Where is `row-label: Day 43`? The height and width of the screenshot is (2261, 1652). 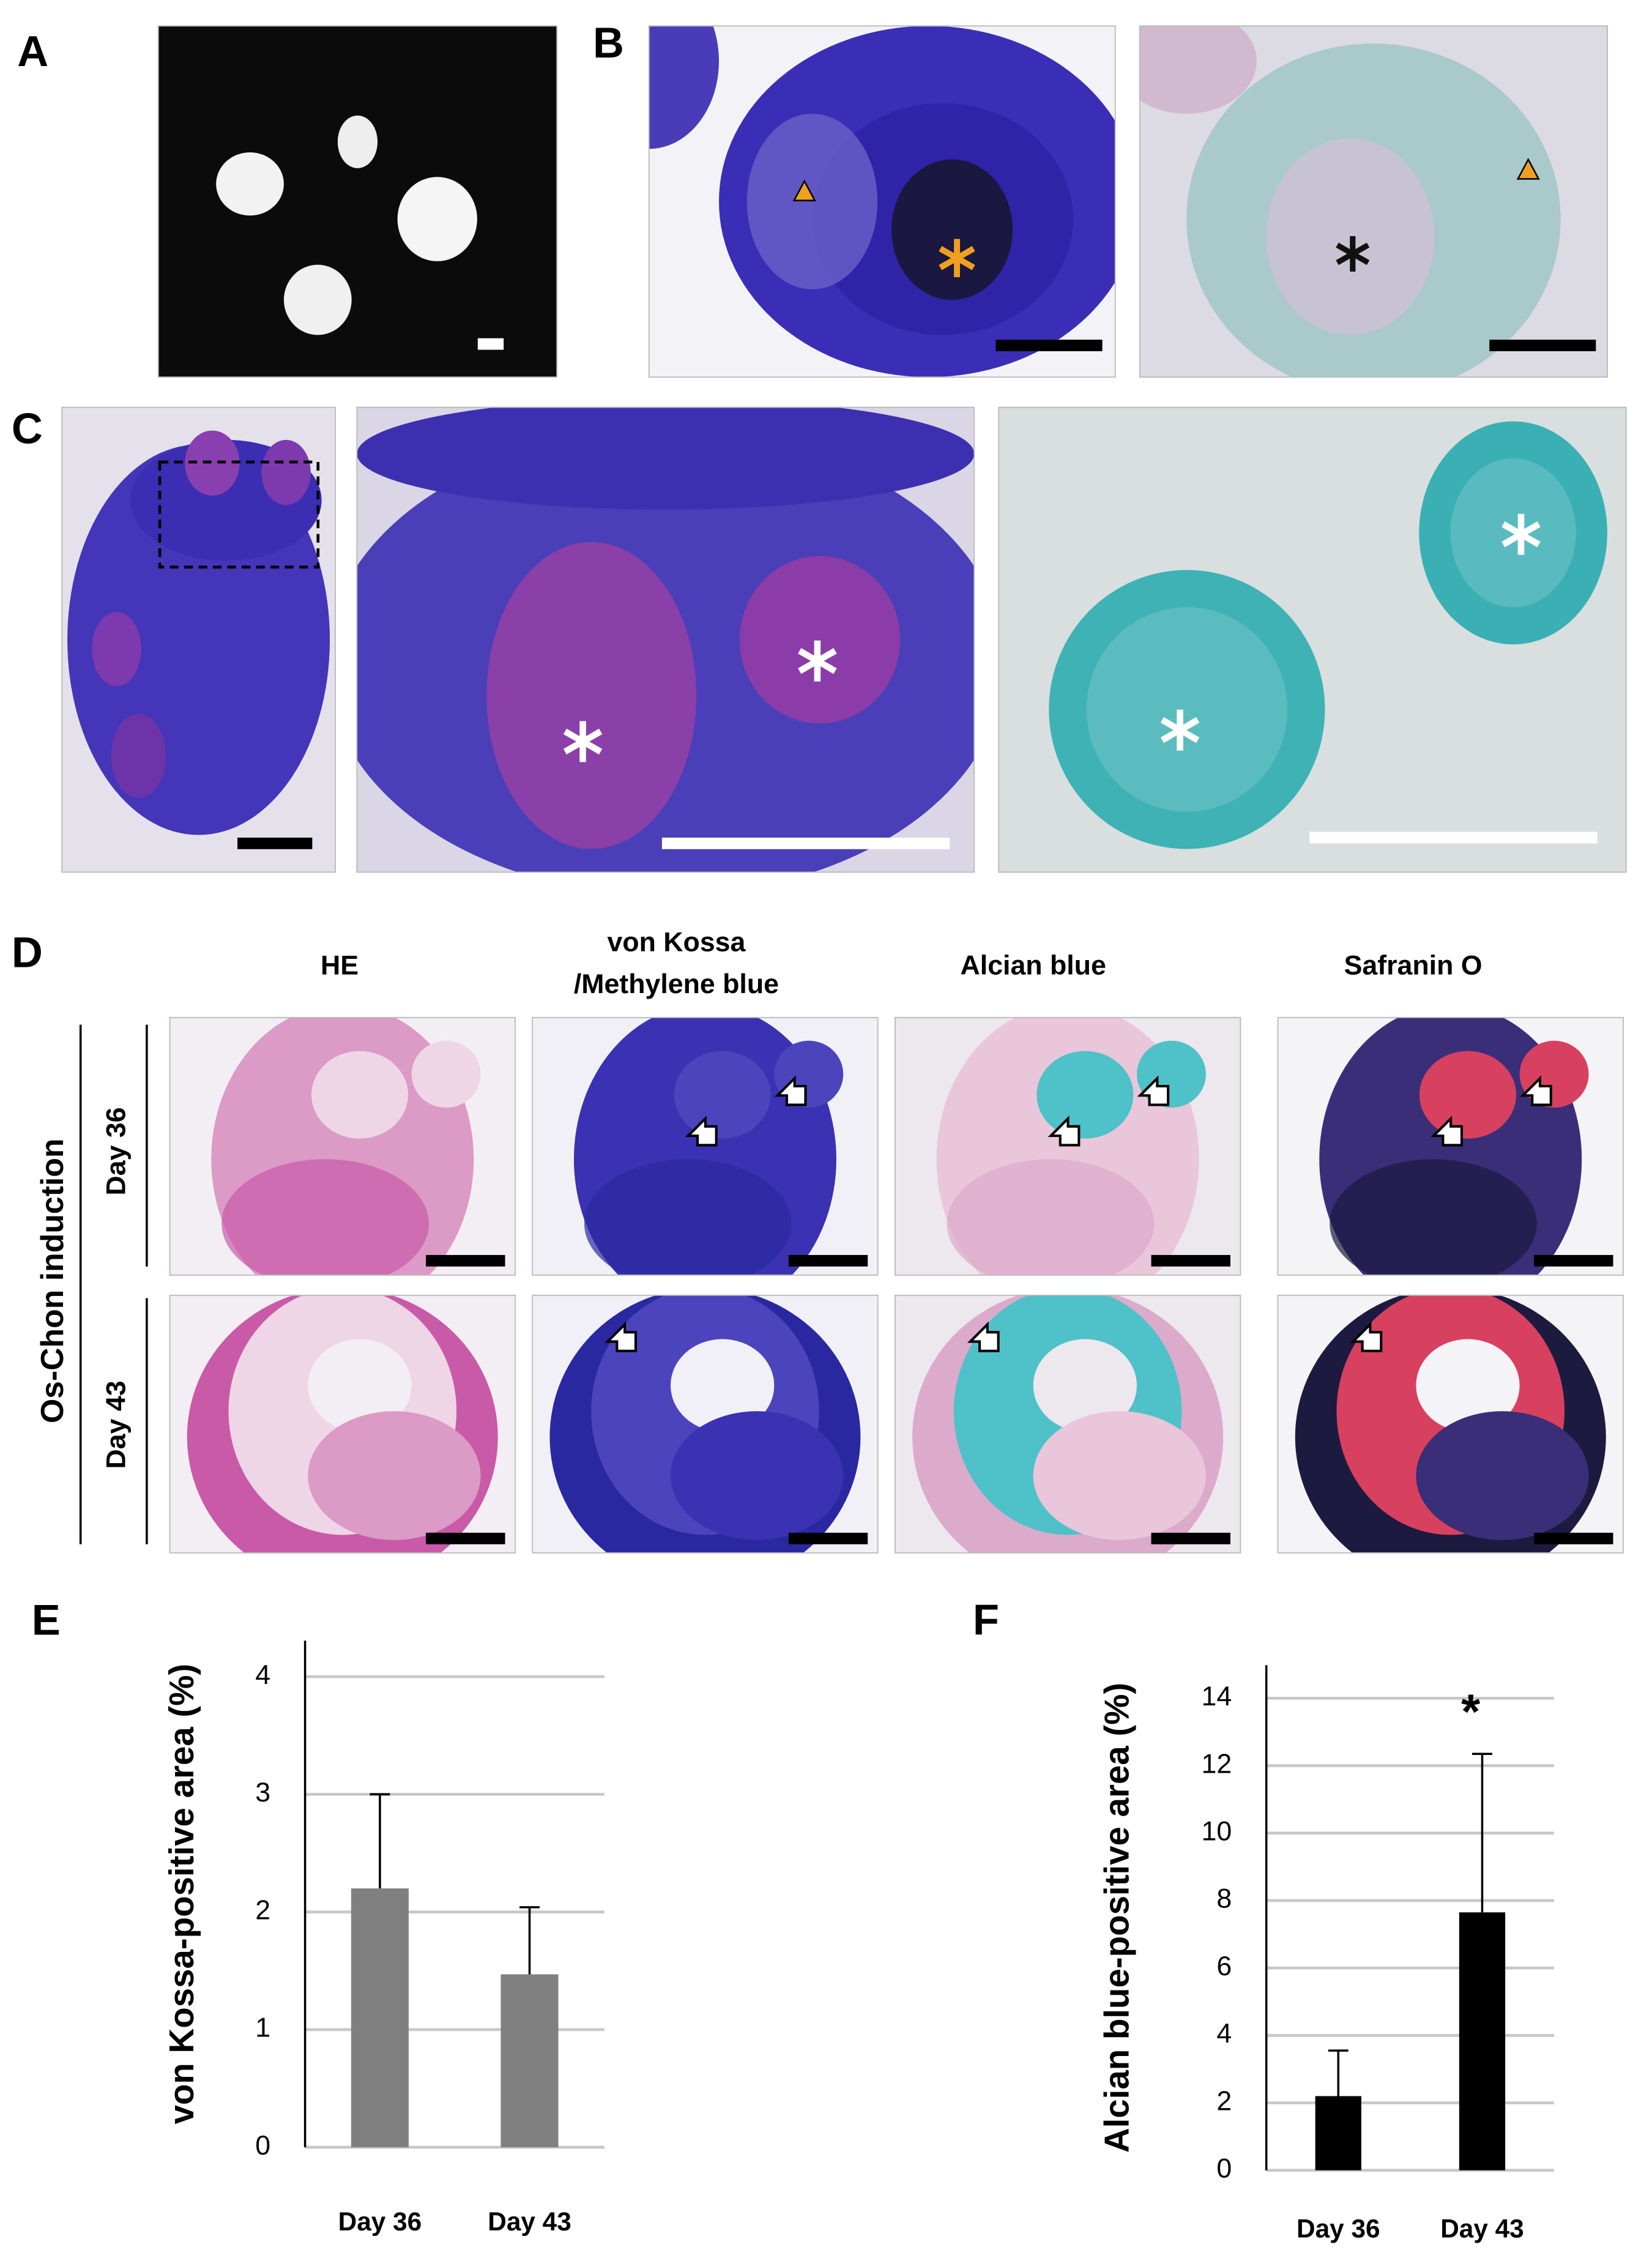
row-label: Day 43 is located at coordinates (117, 1424).